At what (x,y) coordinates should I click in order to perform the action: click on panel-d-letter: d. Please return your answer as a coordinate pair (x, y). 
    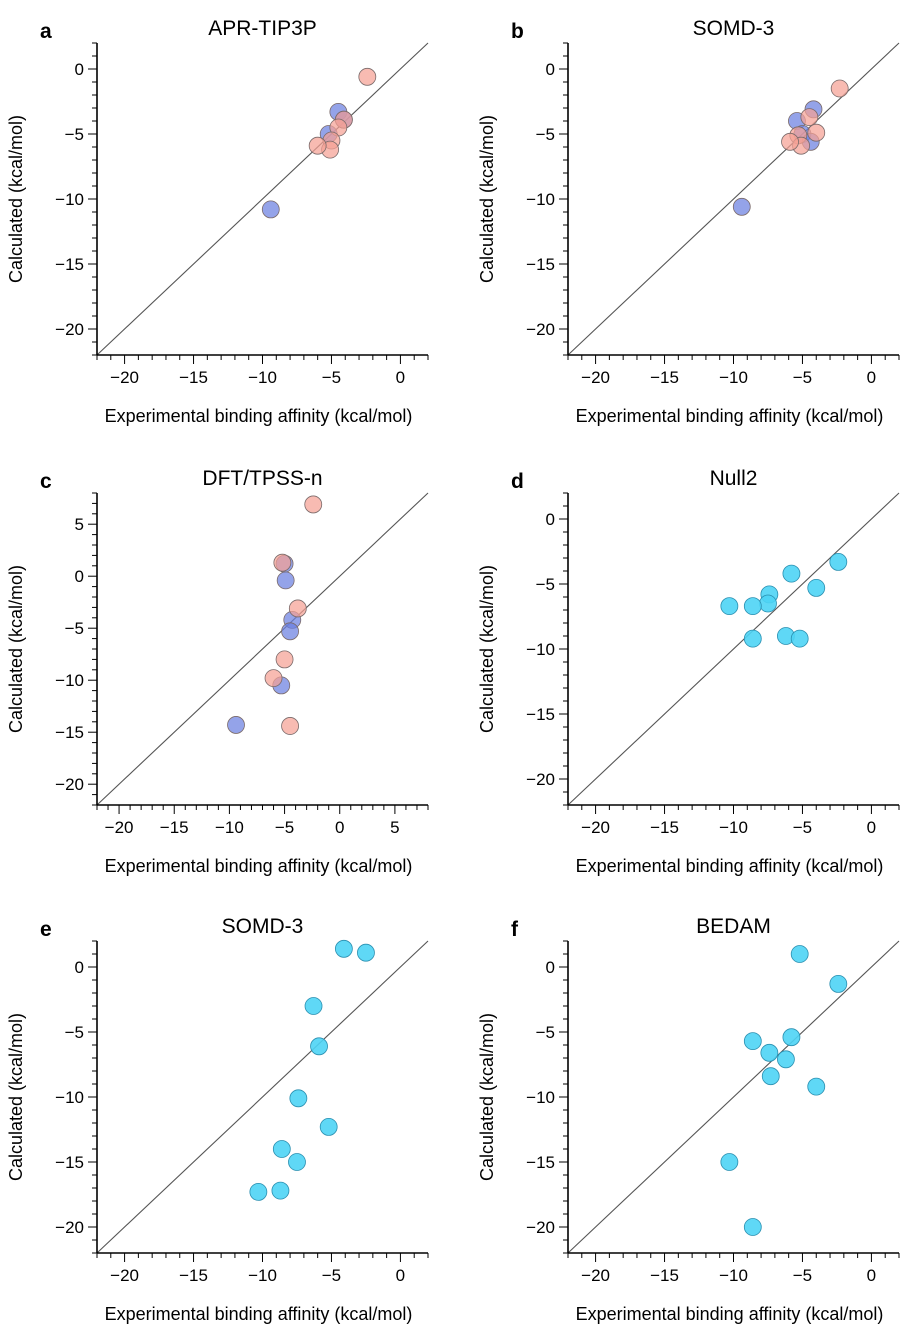
    Looking at the image, I should click on (517, 481).